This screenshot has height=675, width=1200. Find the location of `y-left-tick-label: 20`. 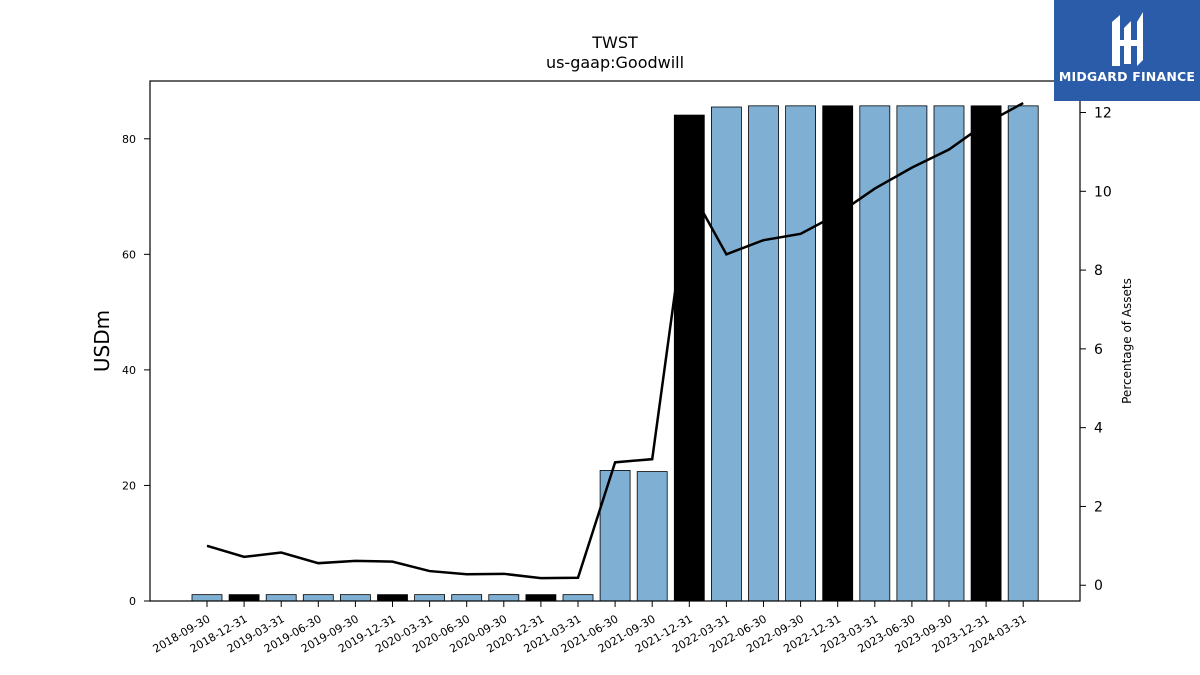

y-left-tick-label: 20 is located at coordinates (129, 485).